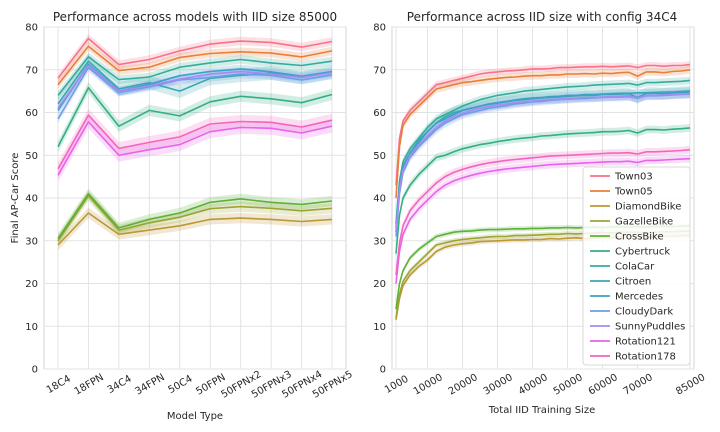  I want to click on l-line-cloudydark, so click(195, 93).